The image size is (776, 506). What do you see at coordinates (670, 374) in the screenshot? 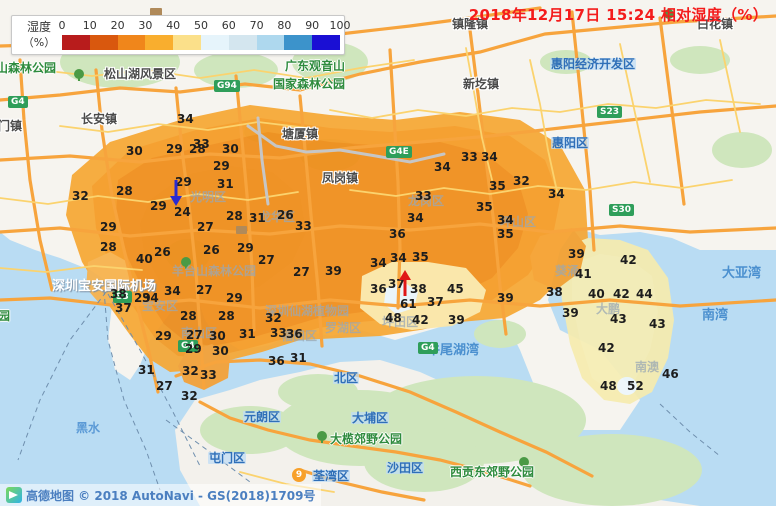
I see `humidity-value: 46` at bounding box center [670, 374].